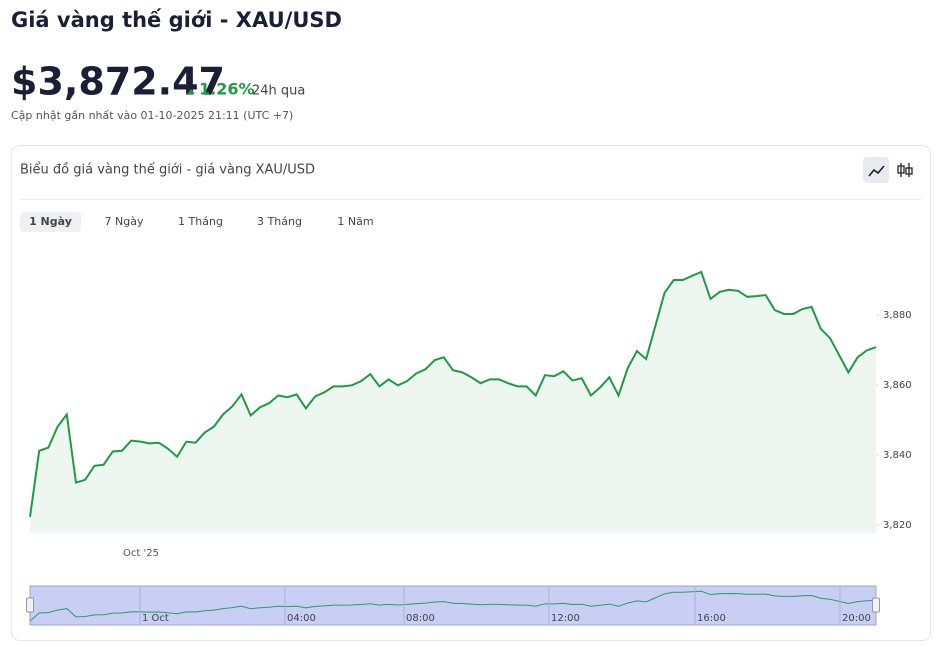 This screenshot has height=646, width=935. I want to click on x-label: Oct '25, so click(141, 553).